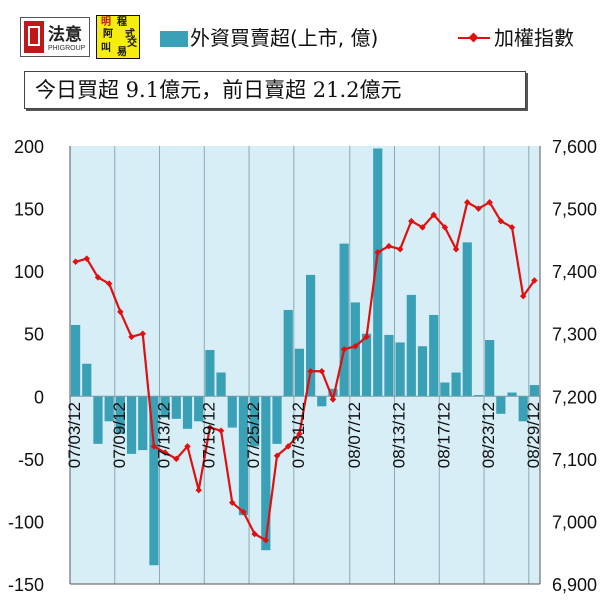 The width and height of the screenshot is (611, 616). I want to click on x-tick-label: 08/07/12, so click(354, 435).